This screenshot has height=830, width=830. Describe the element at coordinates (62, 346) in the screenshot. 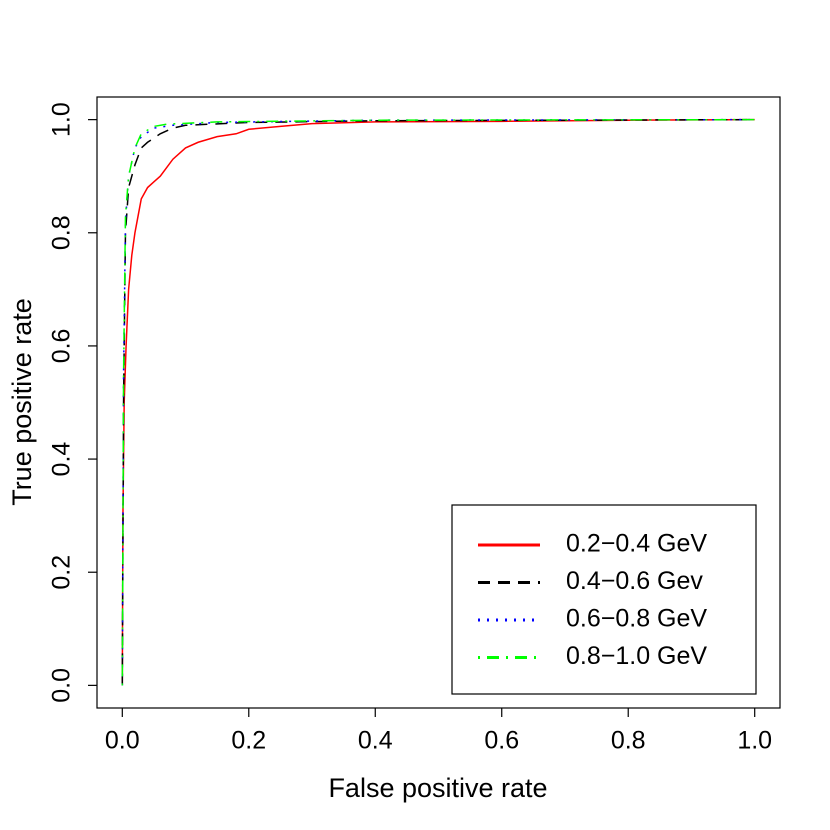

I see `y-tick-label: 0.6` at that location.